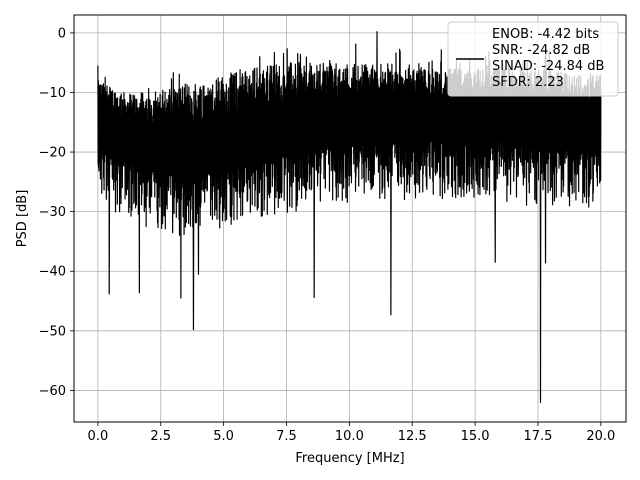 Image resolution: width=640 pixels, height=480 pixels. Describe the element at coordinates (548, 66) in the screenshot. I see `legend-entry: SINAD: -24.84 dB` at that location.